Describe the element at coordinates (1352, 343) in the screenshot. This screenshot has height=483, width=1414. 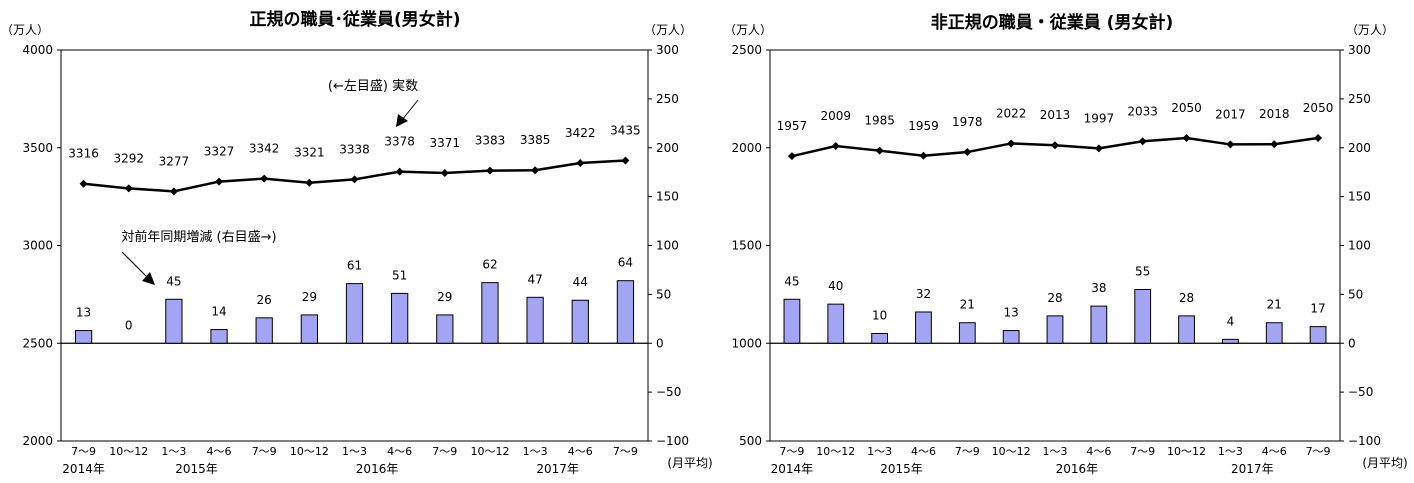
I see `right-tick-label: 0` at that location.